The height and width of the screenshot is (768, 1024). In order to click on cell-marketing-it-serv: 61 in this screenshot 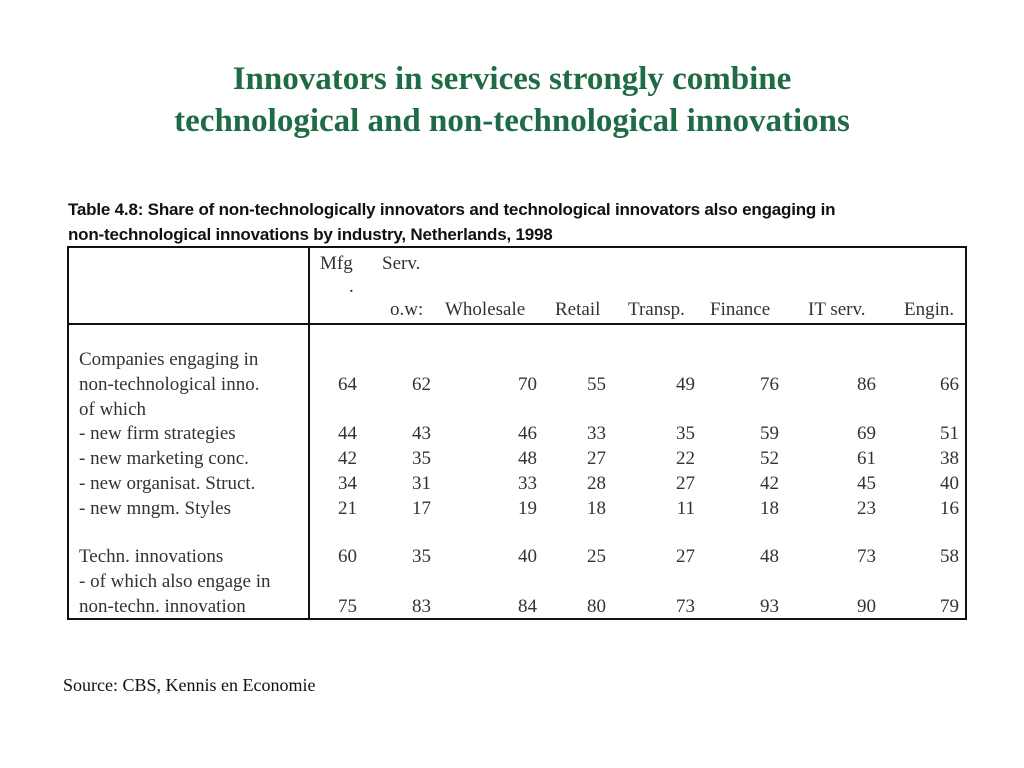, I will do `click(866, 458)`.